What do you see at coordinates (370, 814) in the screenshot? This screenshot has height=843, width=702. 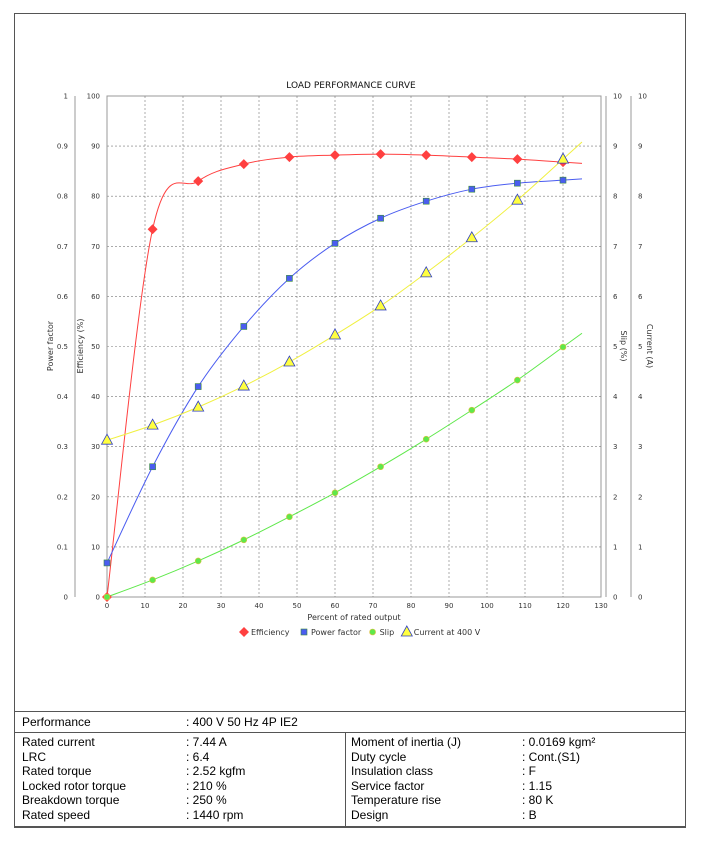 I see `spec-label: Design` at bounding box center [370, 814].